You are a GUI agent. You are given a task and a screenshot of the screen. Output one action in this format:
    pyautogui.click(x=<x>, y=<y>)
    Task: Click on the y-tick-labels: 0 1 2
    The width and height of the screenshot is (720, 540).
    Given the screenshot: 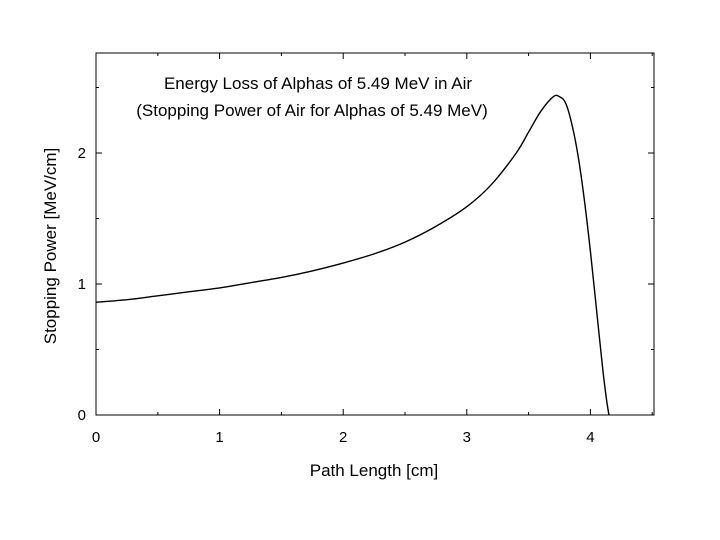 What is the action you would take?
    pyautogui.click(x=82, y=284)
    